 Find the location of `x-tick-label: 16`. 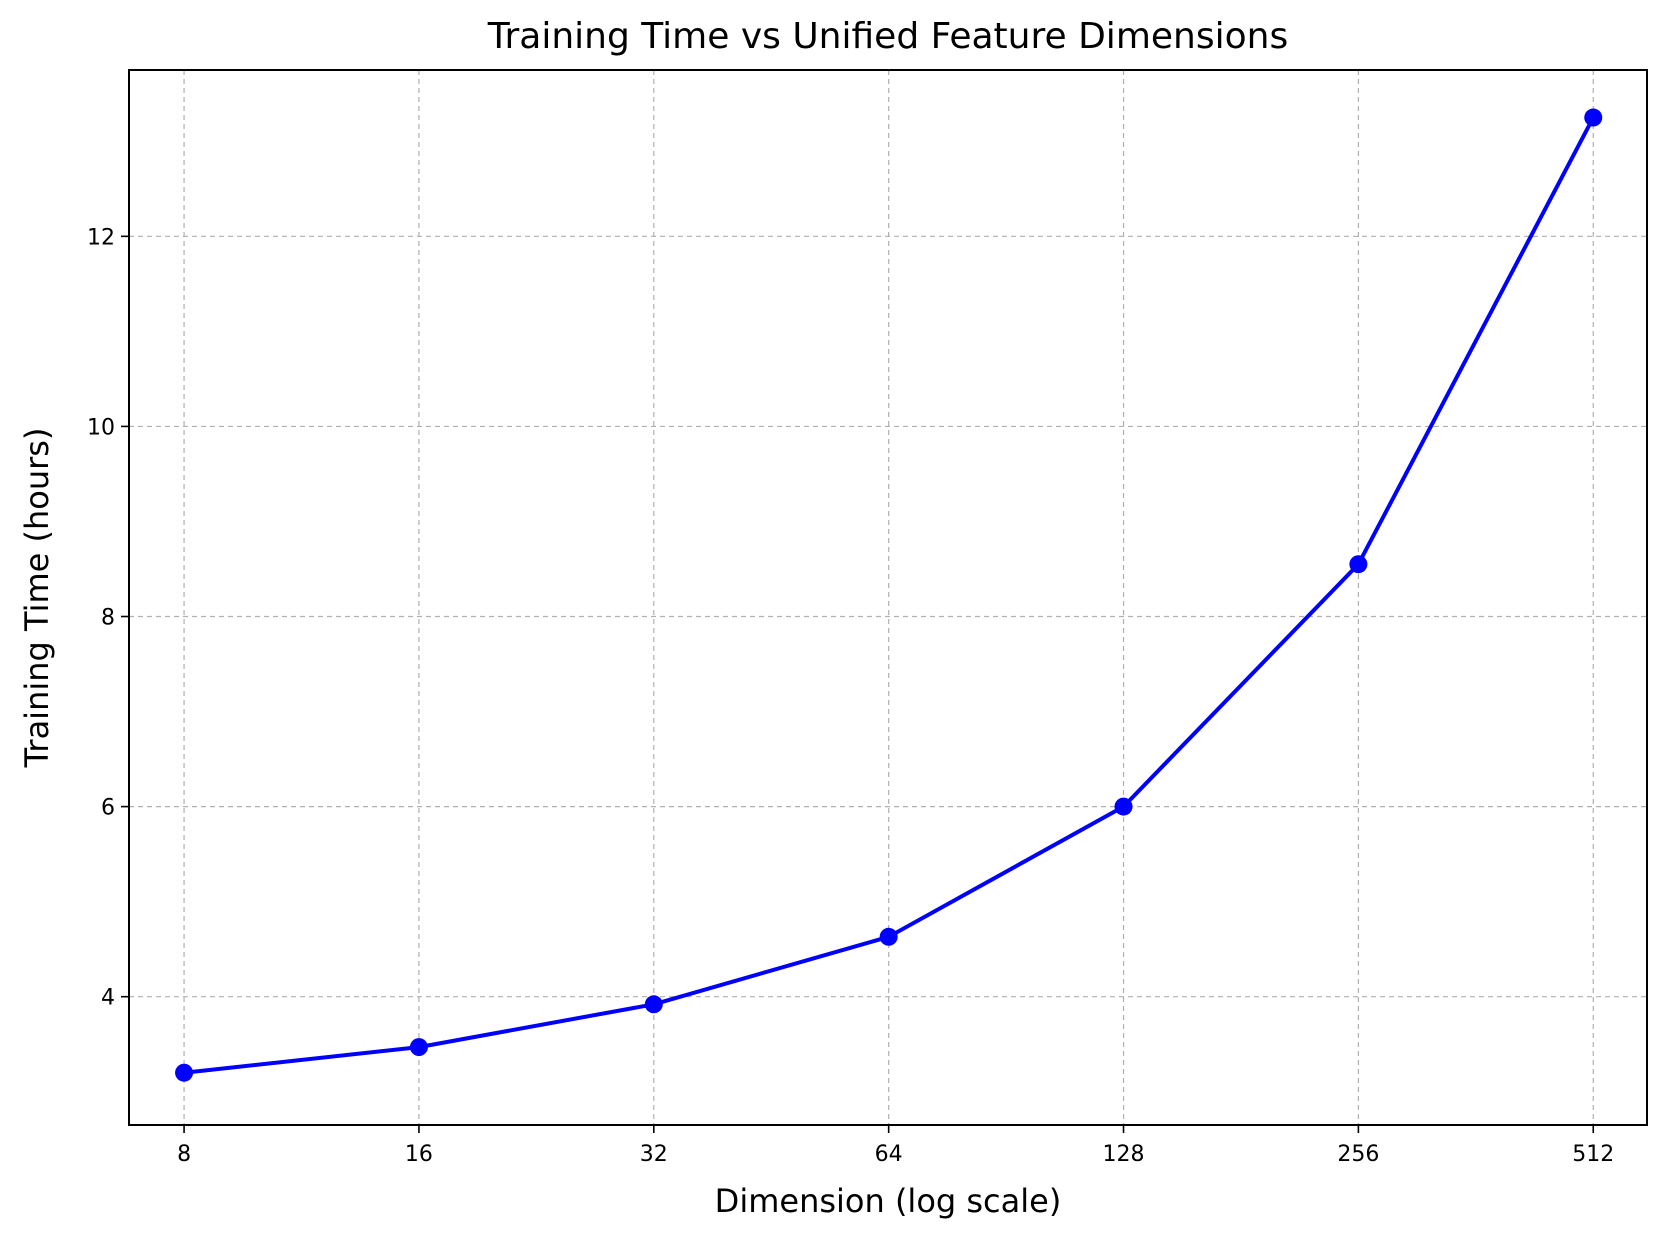

x-tick-label: 16 is located at coordinates (419, 1154).